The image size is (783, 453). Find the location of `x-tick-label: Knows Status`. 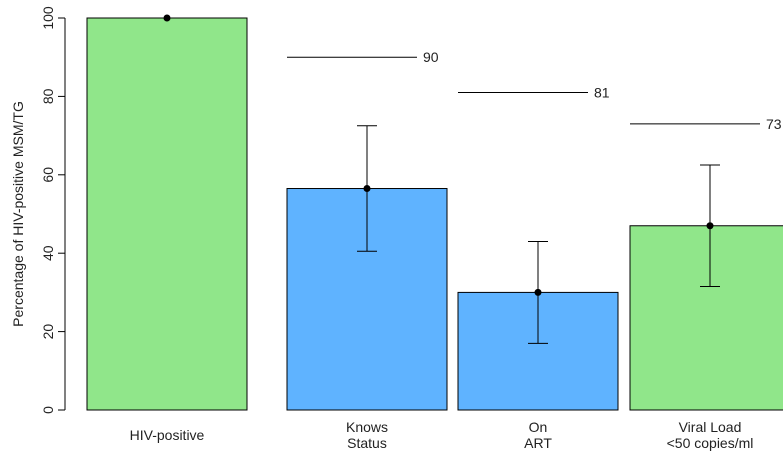

x-tick-label: Knows Status is located at coordinates (367, 435).